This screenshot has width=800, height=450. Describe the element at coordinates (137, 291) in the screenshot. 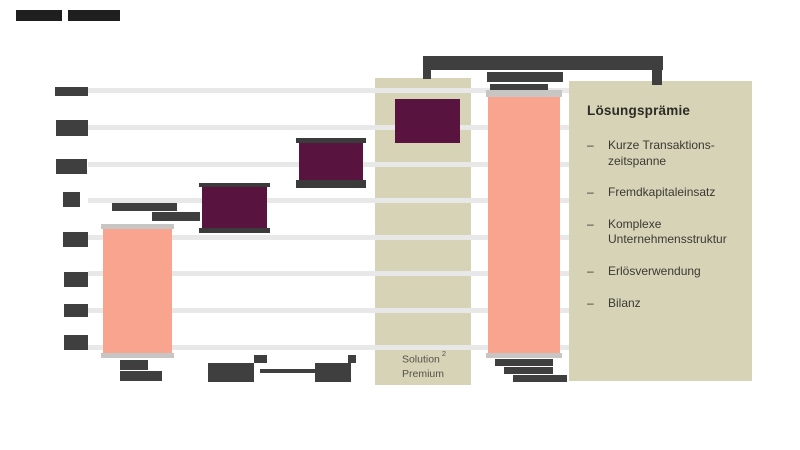

I see `bar1` at that location.